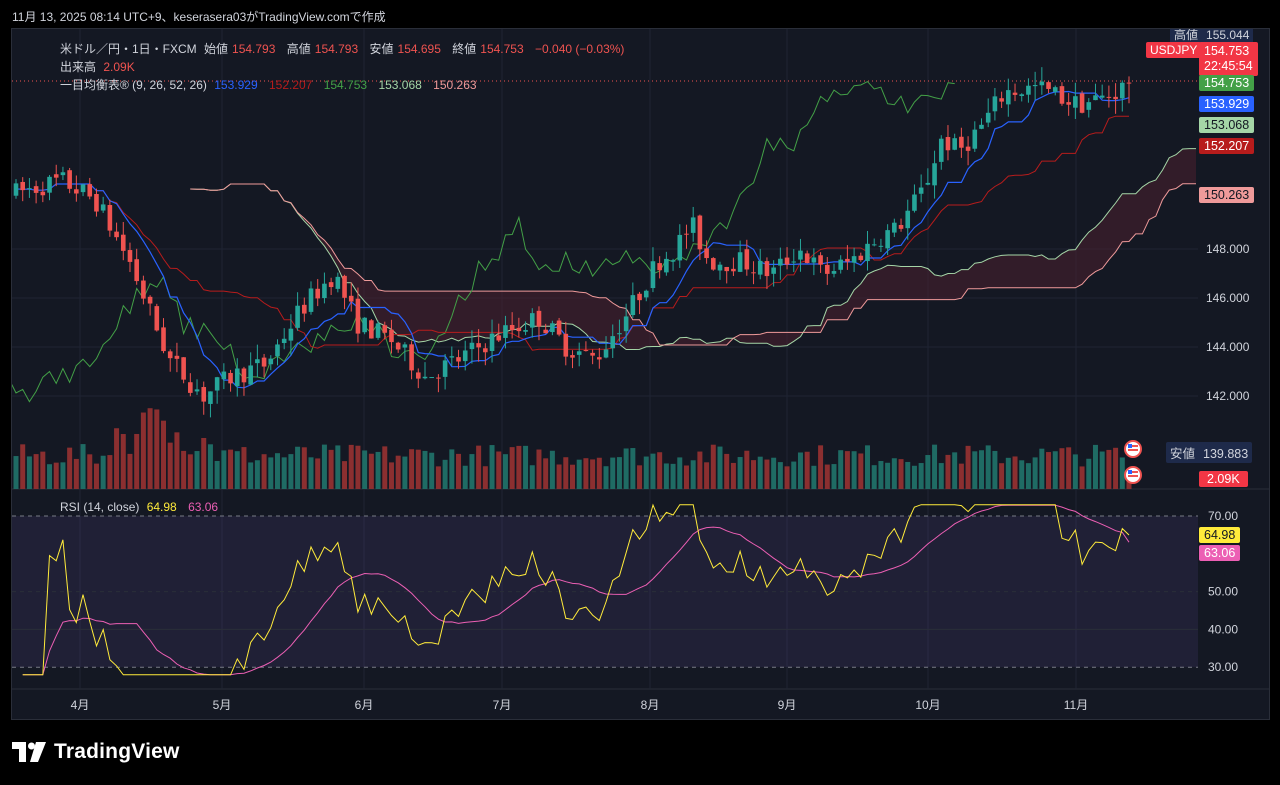  Describe the element at coordinates (464, 49) in the screenshot. I see `close-label: 終値` at that location.